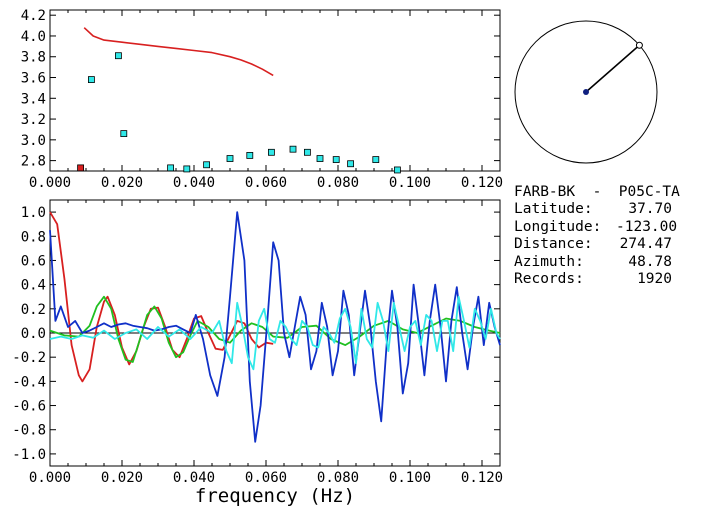 The height and width of the screenshot is (519, 704). What do you see at coordinates (553, 209) in the screenshot?
I see `latitude-label: Latitude:` at bounding box center [553, 209].